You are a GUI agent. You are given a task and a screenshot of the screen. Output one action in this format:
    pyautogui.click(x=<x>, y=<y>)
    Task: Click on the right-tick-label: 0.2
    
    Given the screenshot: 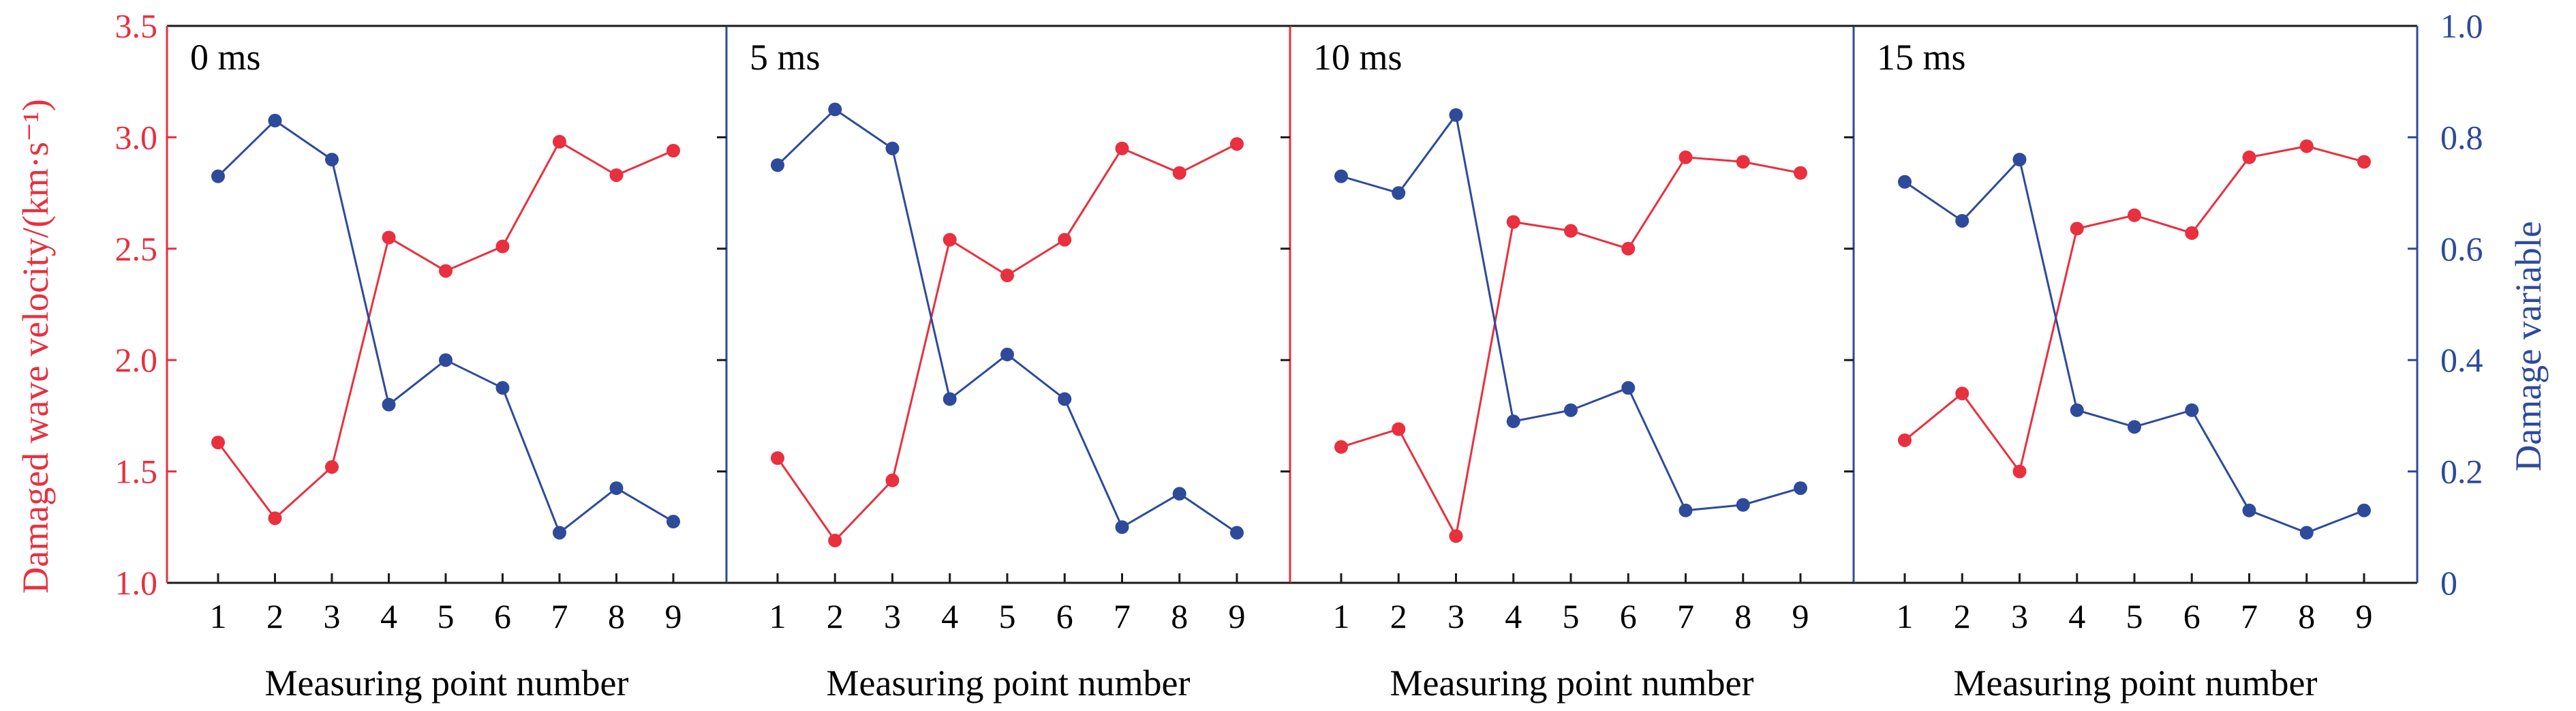 What is the action you would take?
    pyautogui.click(x=2461, y=472)
    